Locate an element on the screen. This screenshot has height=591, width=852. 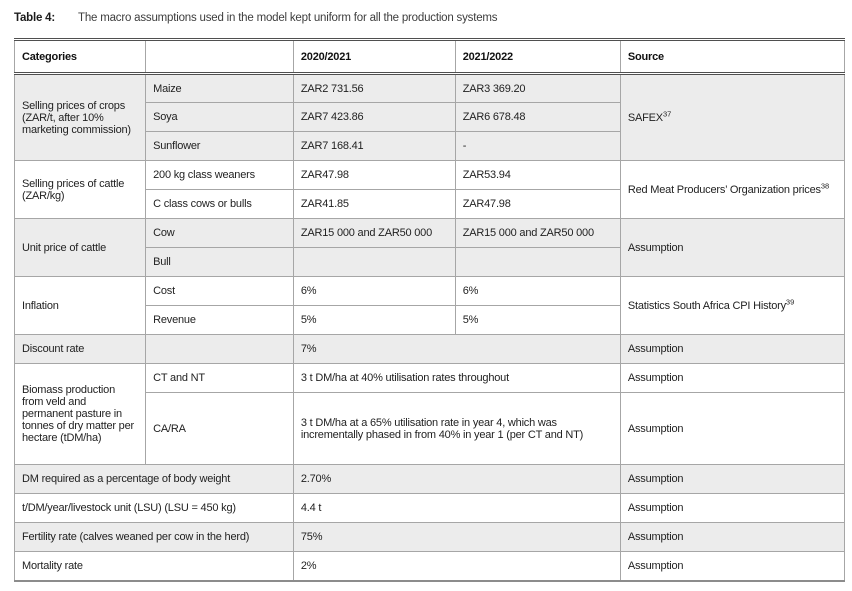
table-cell: ZAR2 731.56 is located at coordinates (374, 88).